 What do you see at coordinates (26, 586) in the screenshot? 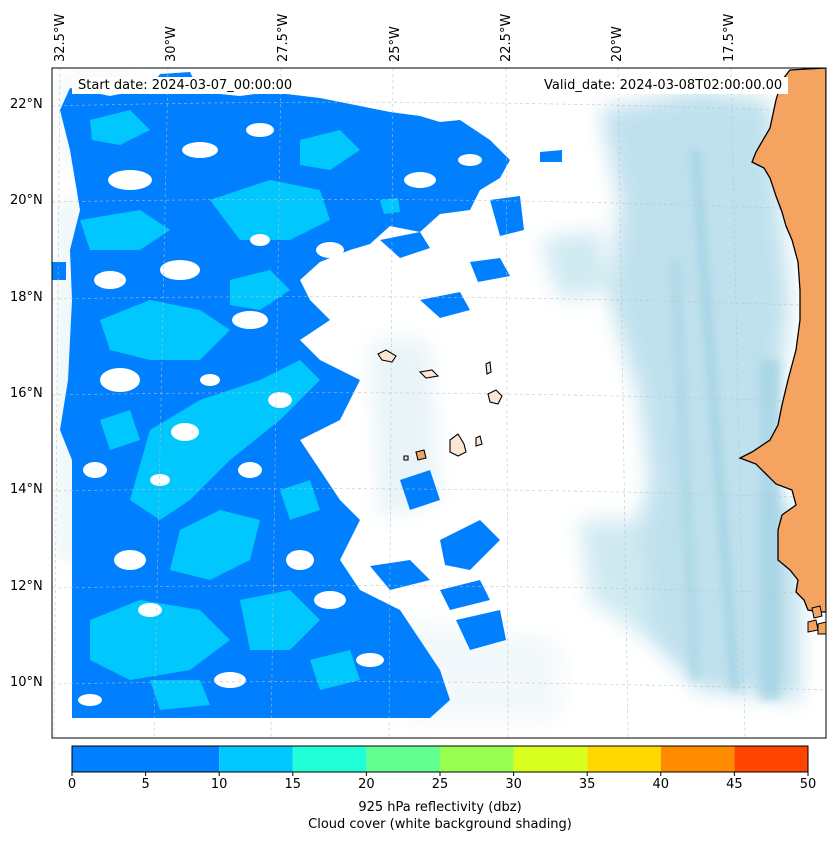
I see `lat-label-12n: 12°N` at bounding box center [26, 586].